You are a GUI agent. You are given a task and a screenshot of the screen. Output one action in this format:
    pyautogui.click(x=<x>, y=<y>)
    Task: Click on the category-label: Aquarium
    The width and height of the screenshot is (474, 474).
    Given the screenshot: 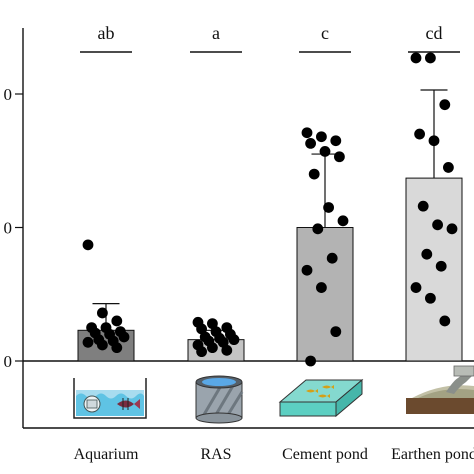 What is the action you would take?
    pyautogui.click(x=106, y=454)
    